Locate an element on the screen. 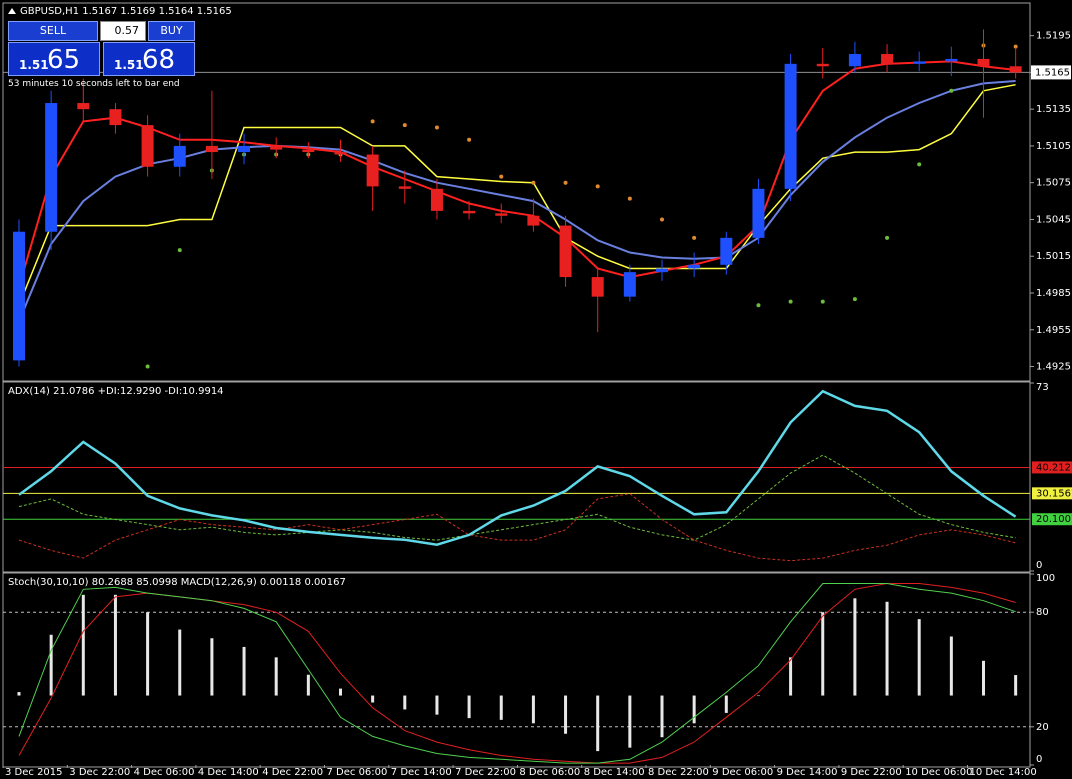  buy-price-prefix: 1.51 is located at coordinates (129, 65).